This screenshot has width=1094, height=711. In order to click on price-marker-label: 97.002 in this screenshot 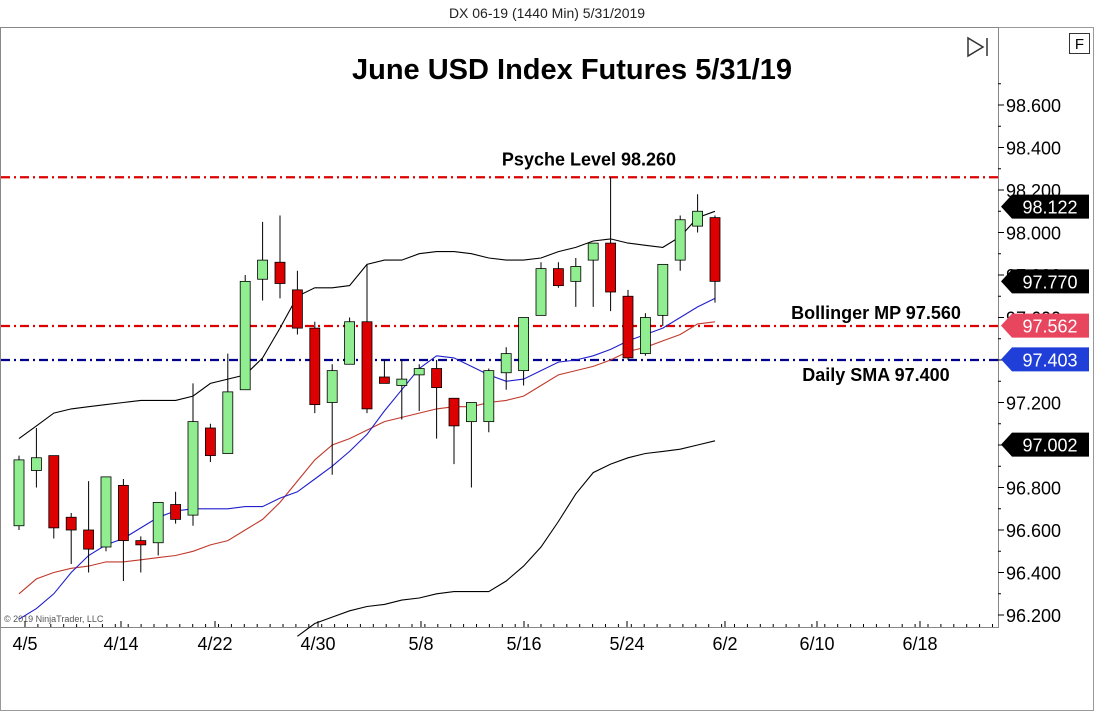, I will do `click(1049, 446)`.